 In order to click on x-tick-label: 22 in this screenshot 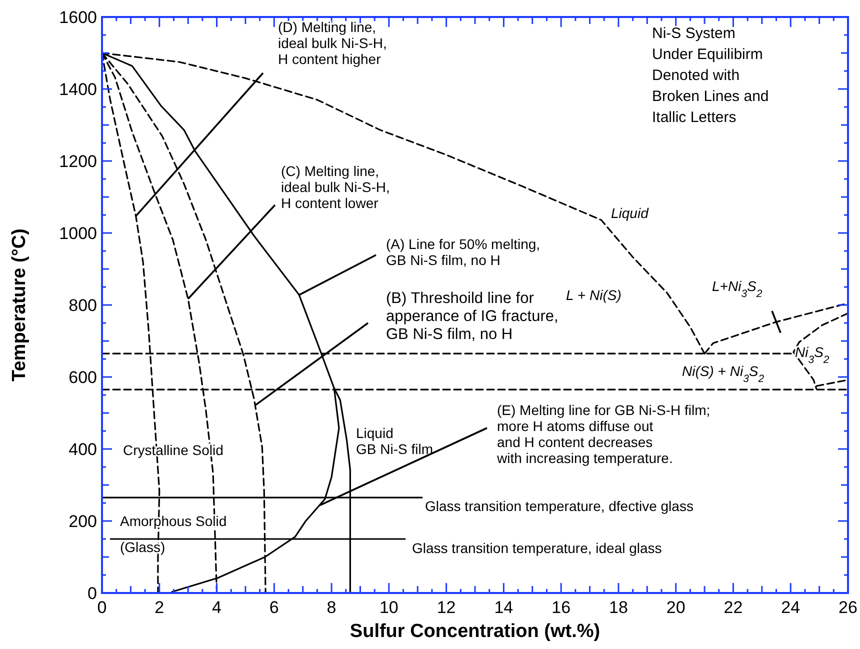, I will do `click(733, 607)`.